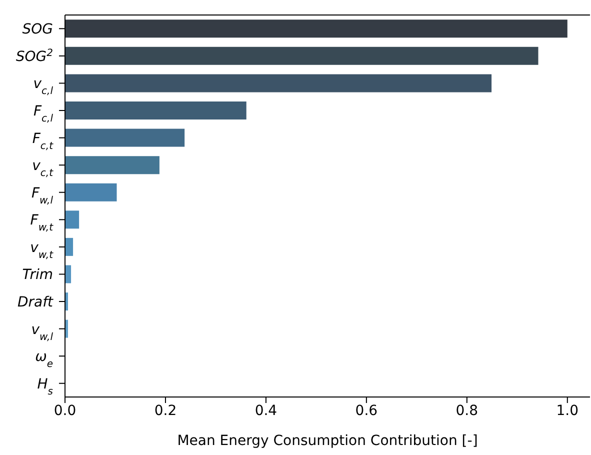 This screenshot has height=455, width=591. What do you see at coordinates (43, 168) in the screenshot?
I see `y-tick-label: v$_{c,t}$` at bounding box center [43, 168].